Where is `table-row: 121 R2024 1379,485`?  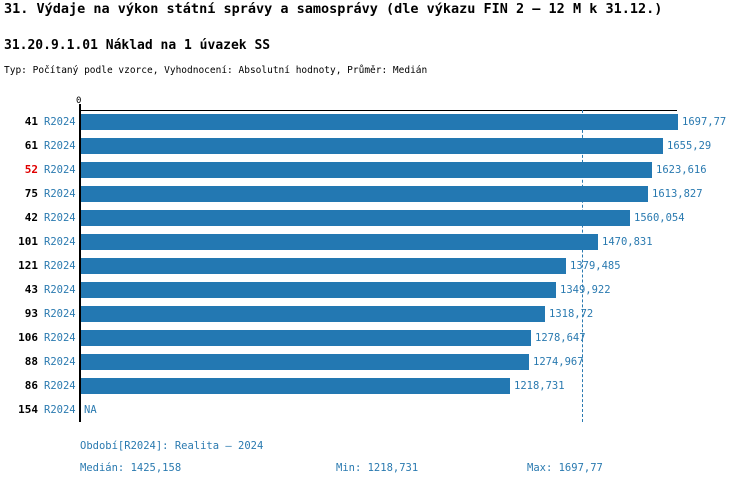
table-row: 121 R2024 1379,485 is located at coordinates (375, 267).